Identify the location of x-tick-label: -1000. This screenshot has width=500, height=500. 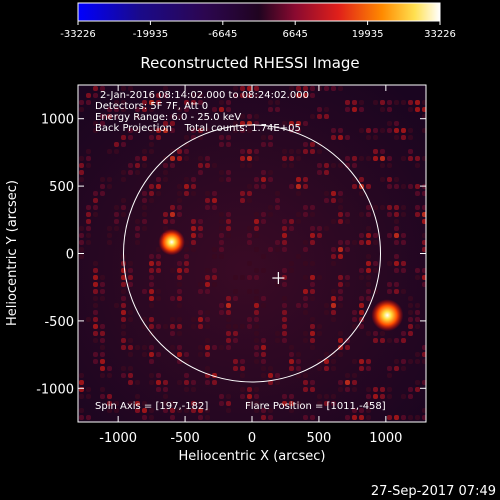
(118, 438).